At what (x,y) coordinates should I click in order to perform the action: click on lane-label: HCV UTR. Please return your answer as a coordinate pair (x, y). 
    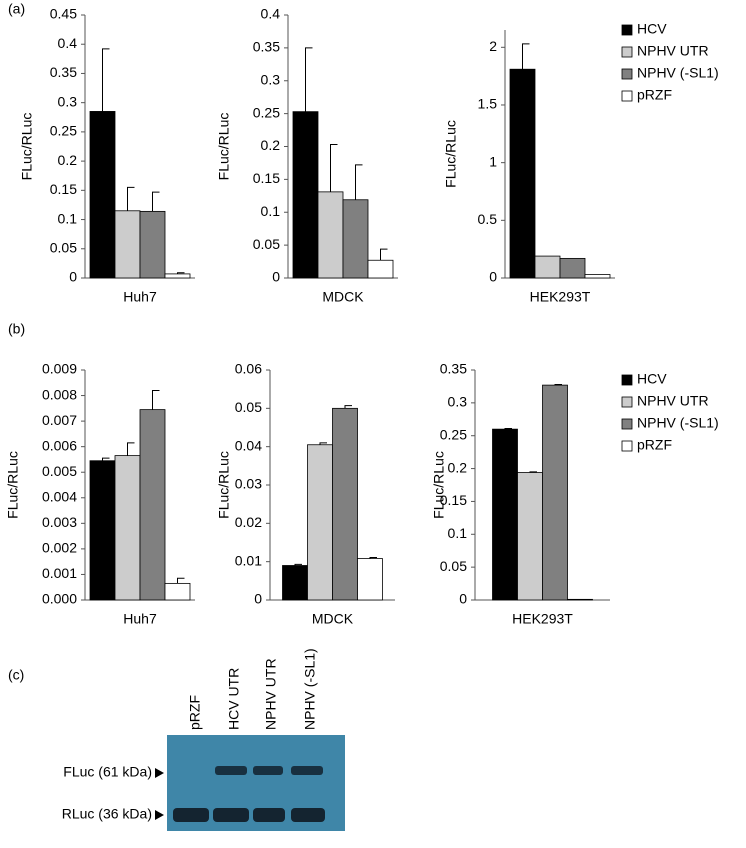
    Looking at the image, I should click on (234, 699).